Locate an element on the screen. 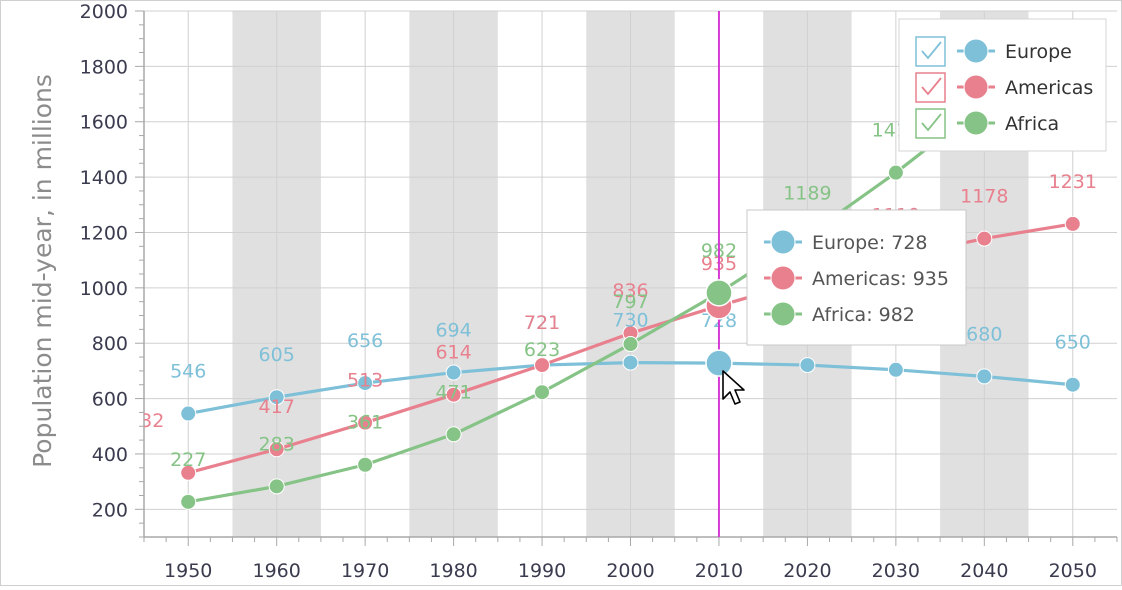 Image resolution: width=1122 pixels, height=590 pixels. y-tick-label: 2000 is located at coordinates (104, 12).